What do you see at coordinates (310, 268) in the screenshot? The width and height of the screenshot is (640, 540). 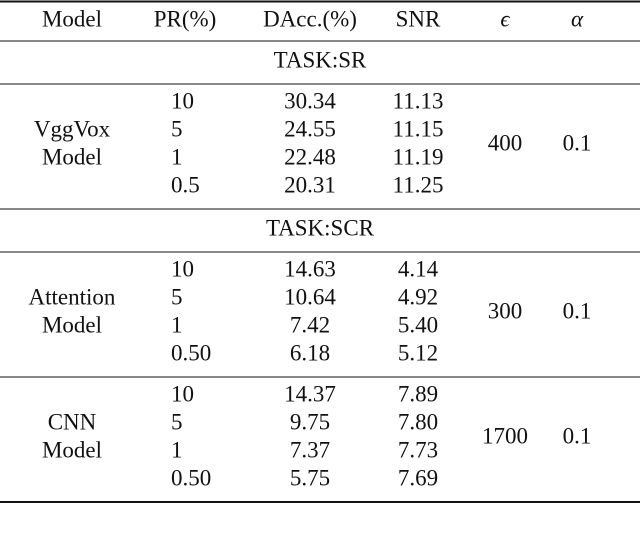 I see `dacc-cell: 14.63` at bounding box center [310, 268].